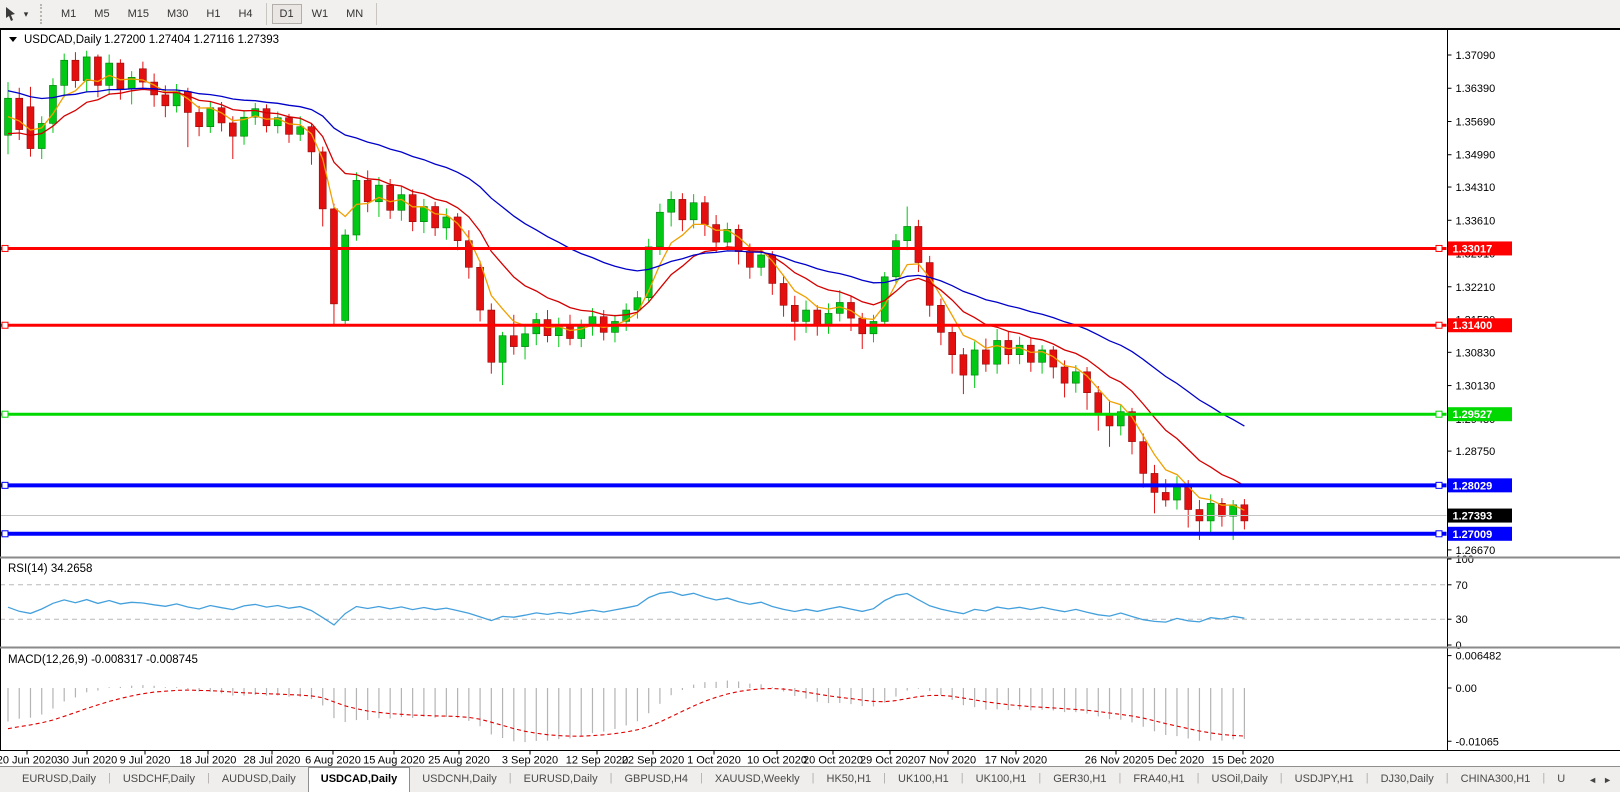 This screenshot has height=792, width=1620. What do you see at coordinates (1607, 779) in the screenshot?
I see `tab-scroll-right-icon: ►` at bounding box center [1607, 779].